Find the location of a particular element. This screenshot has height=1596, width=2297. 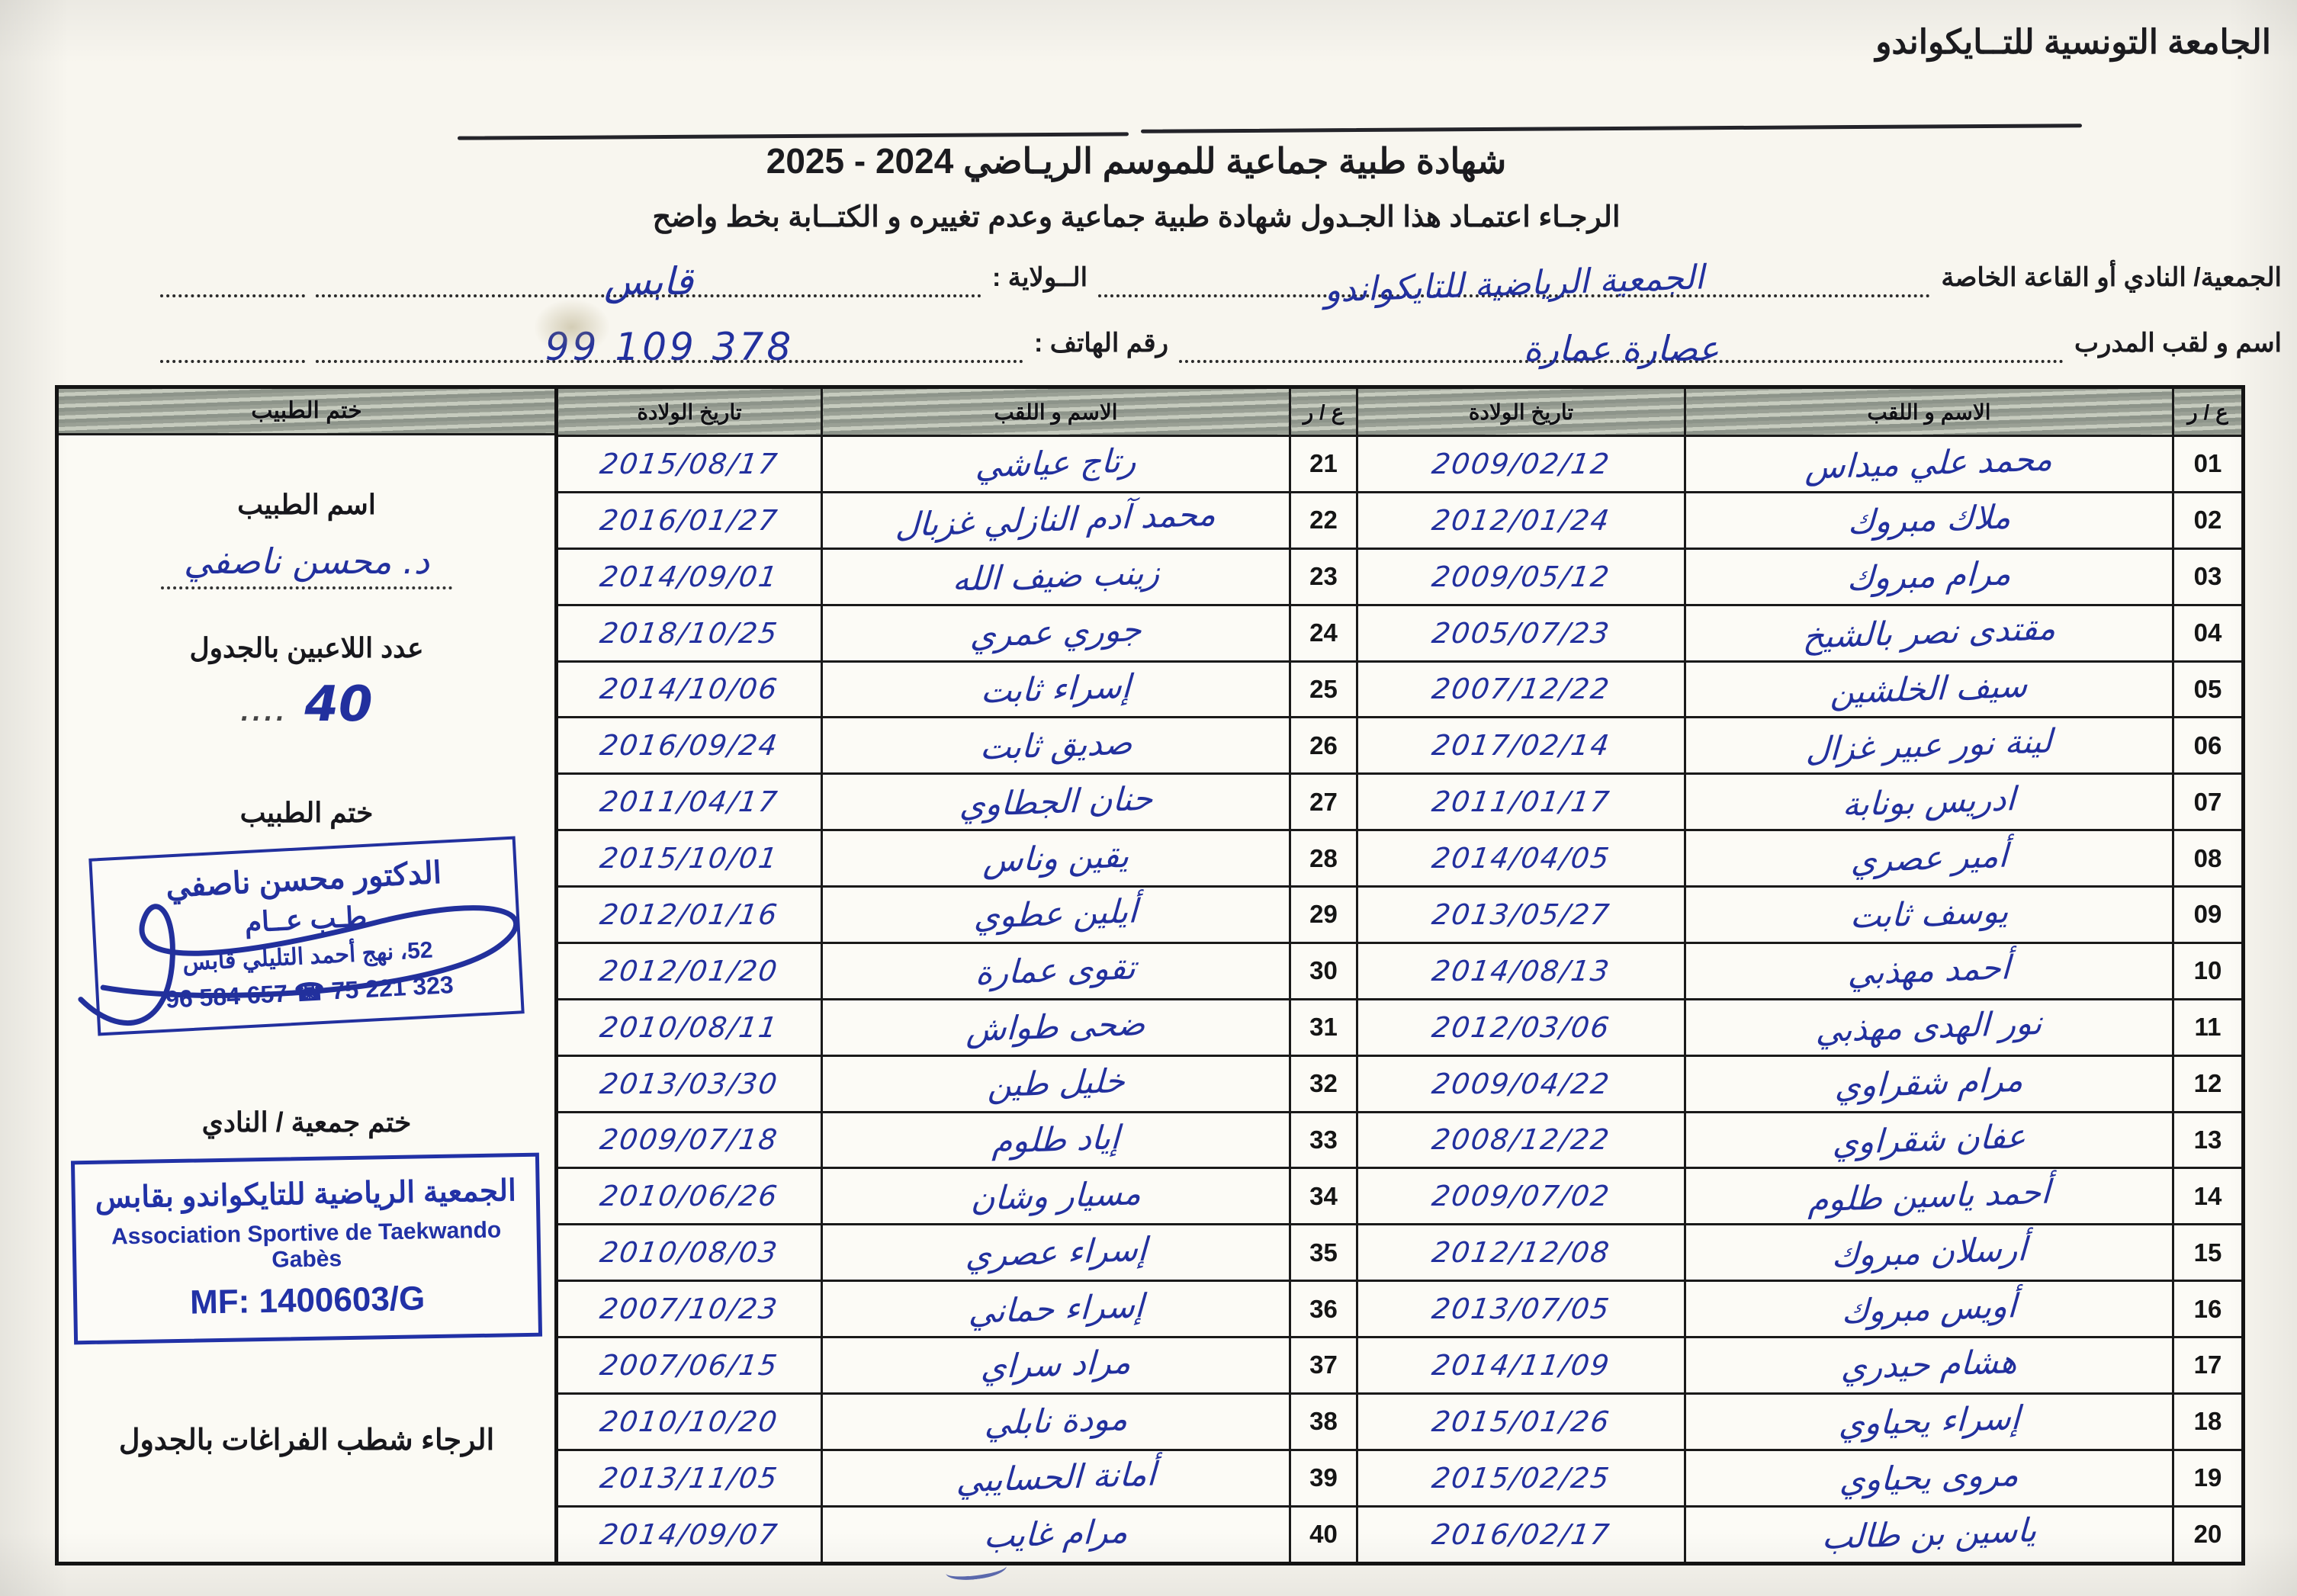

player-name-handwritten: أويس مبروك is located at coordinates (1929, 1308).